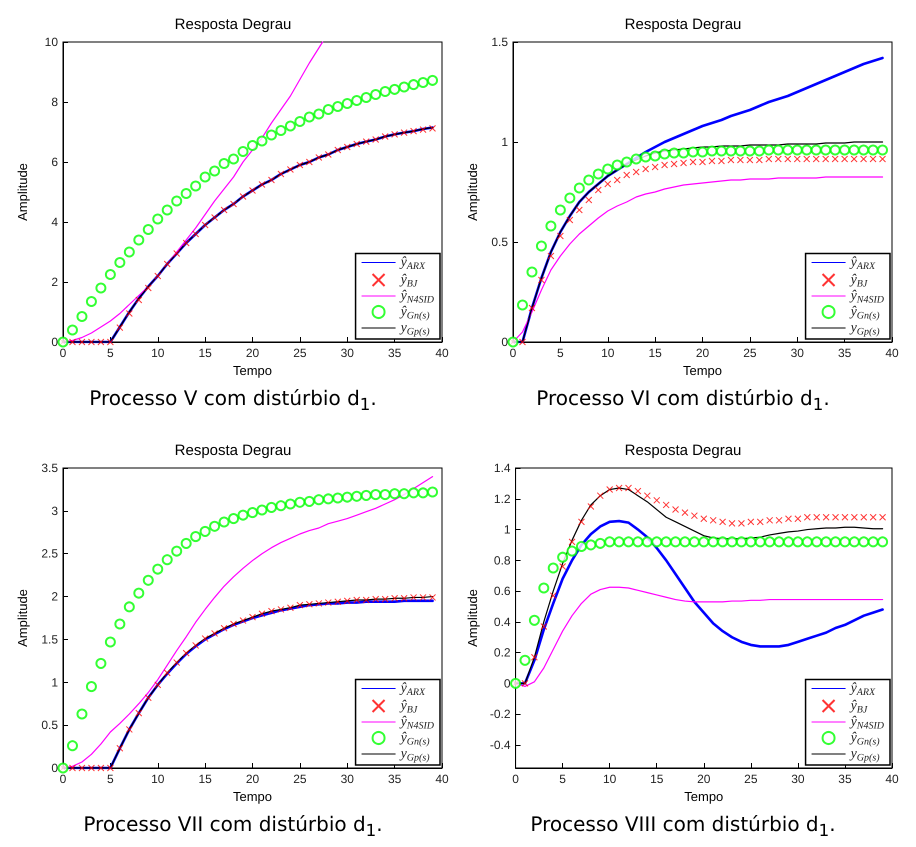 Image resolution: width=916 pixels, height=847 pixels. Describe the element at coordinates (233, 826) in the screenshot. I see `text: Processo VII com distúrbio d$_{1}$.` at that location.